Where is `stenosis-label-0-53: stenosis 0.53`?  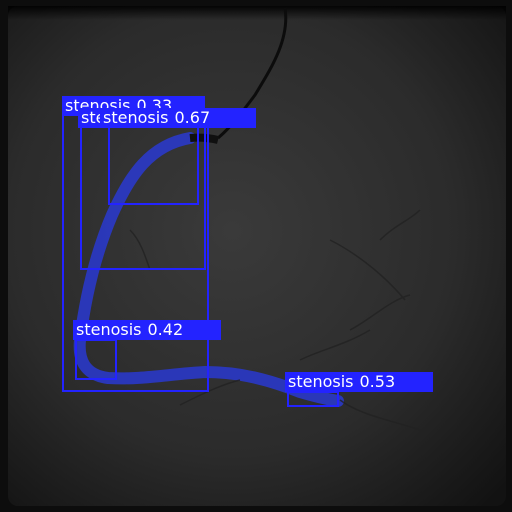 stenosis-label-0-53: stenosis 0.53 is located at coordinates (359, 382).